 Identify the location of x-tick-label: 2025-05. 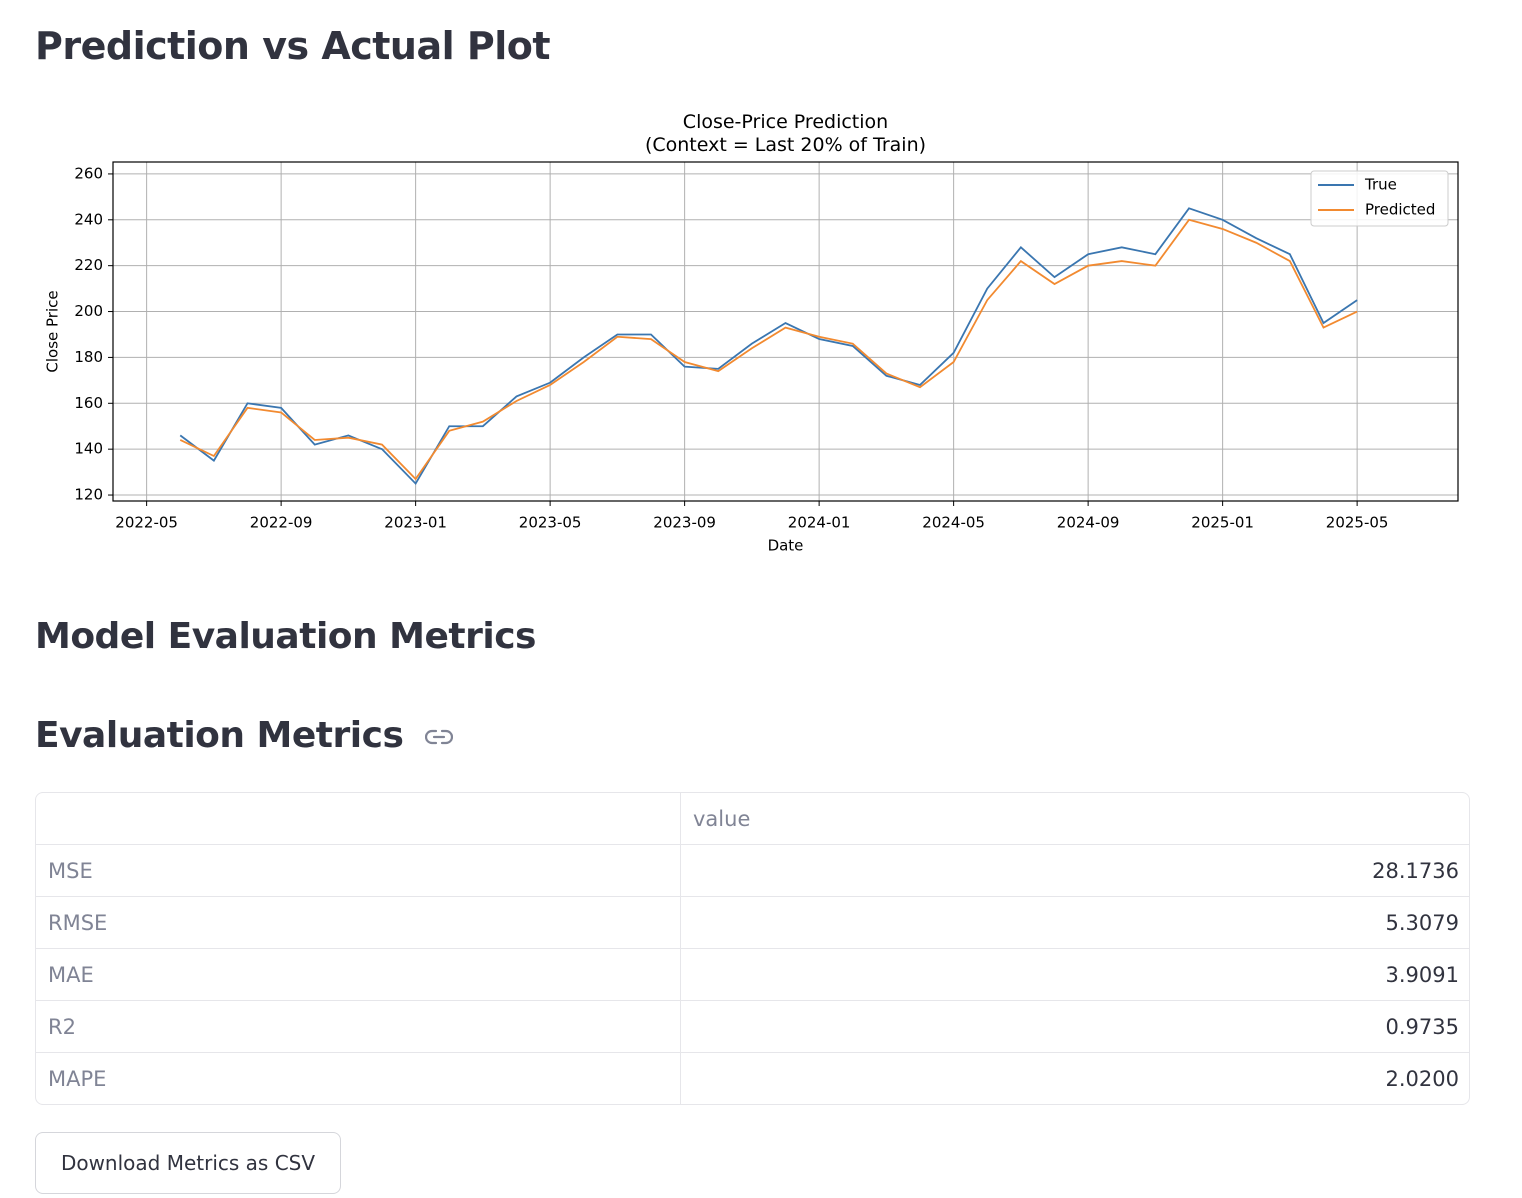
(1357, 523).